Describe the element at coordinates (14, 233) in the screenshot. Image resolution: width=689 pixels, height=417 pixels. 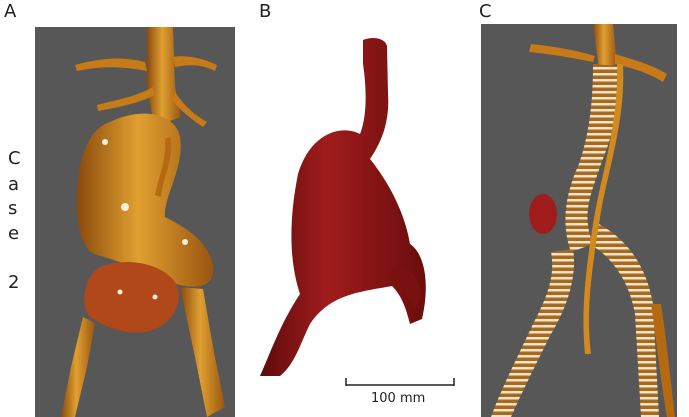
I see `case-label-letter: e` at that location.